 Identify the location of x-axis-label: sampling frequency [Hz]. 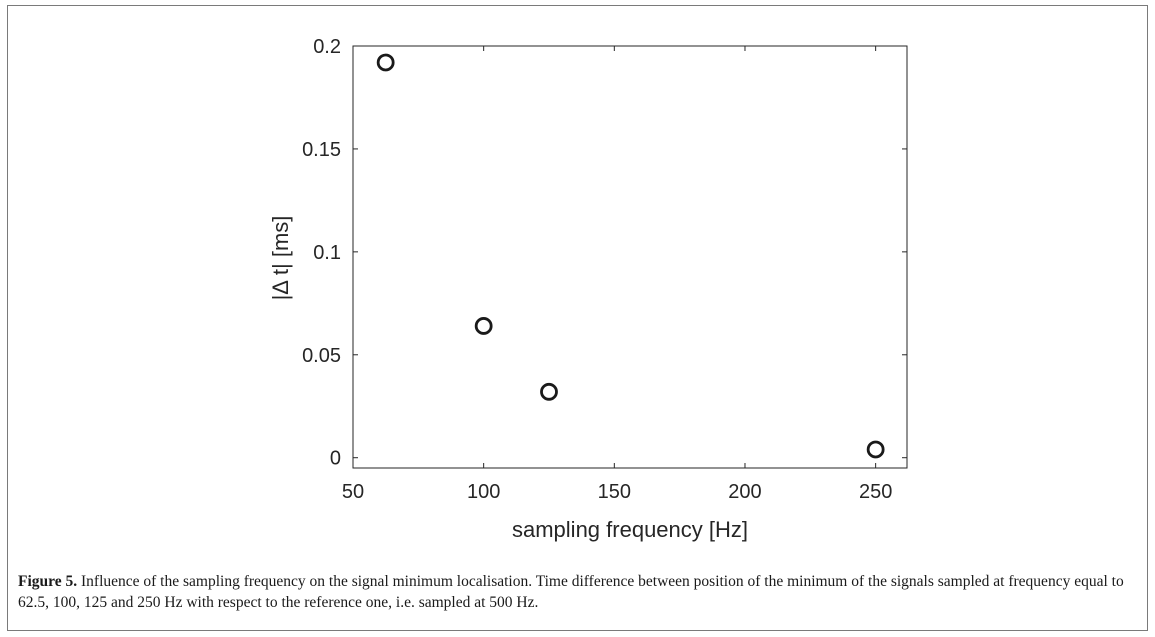
(630, 529).